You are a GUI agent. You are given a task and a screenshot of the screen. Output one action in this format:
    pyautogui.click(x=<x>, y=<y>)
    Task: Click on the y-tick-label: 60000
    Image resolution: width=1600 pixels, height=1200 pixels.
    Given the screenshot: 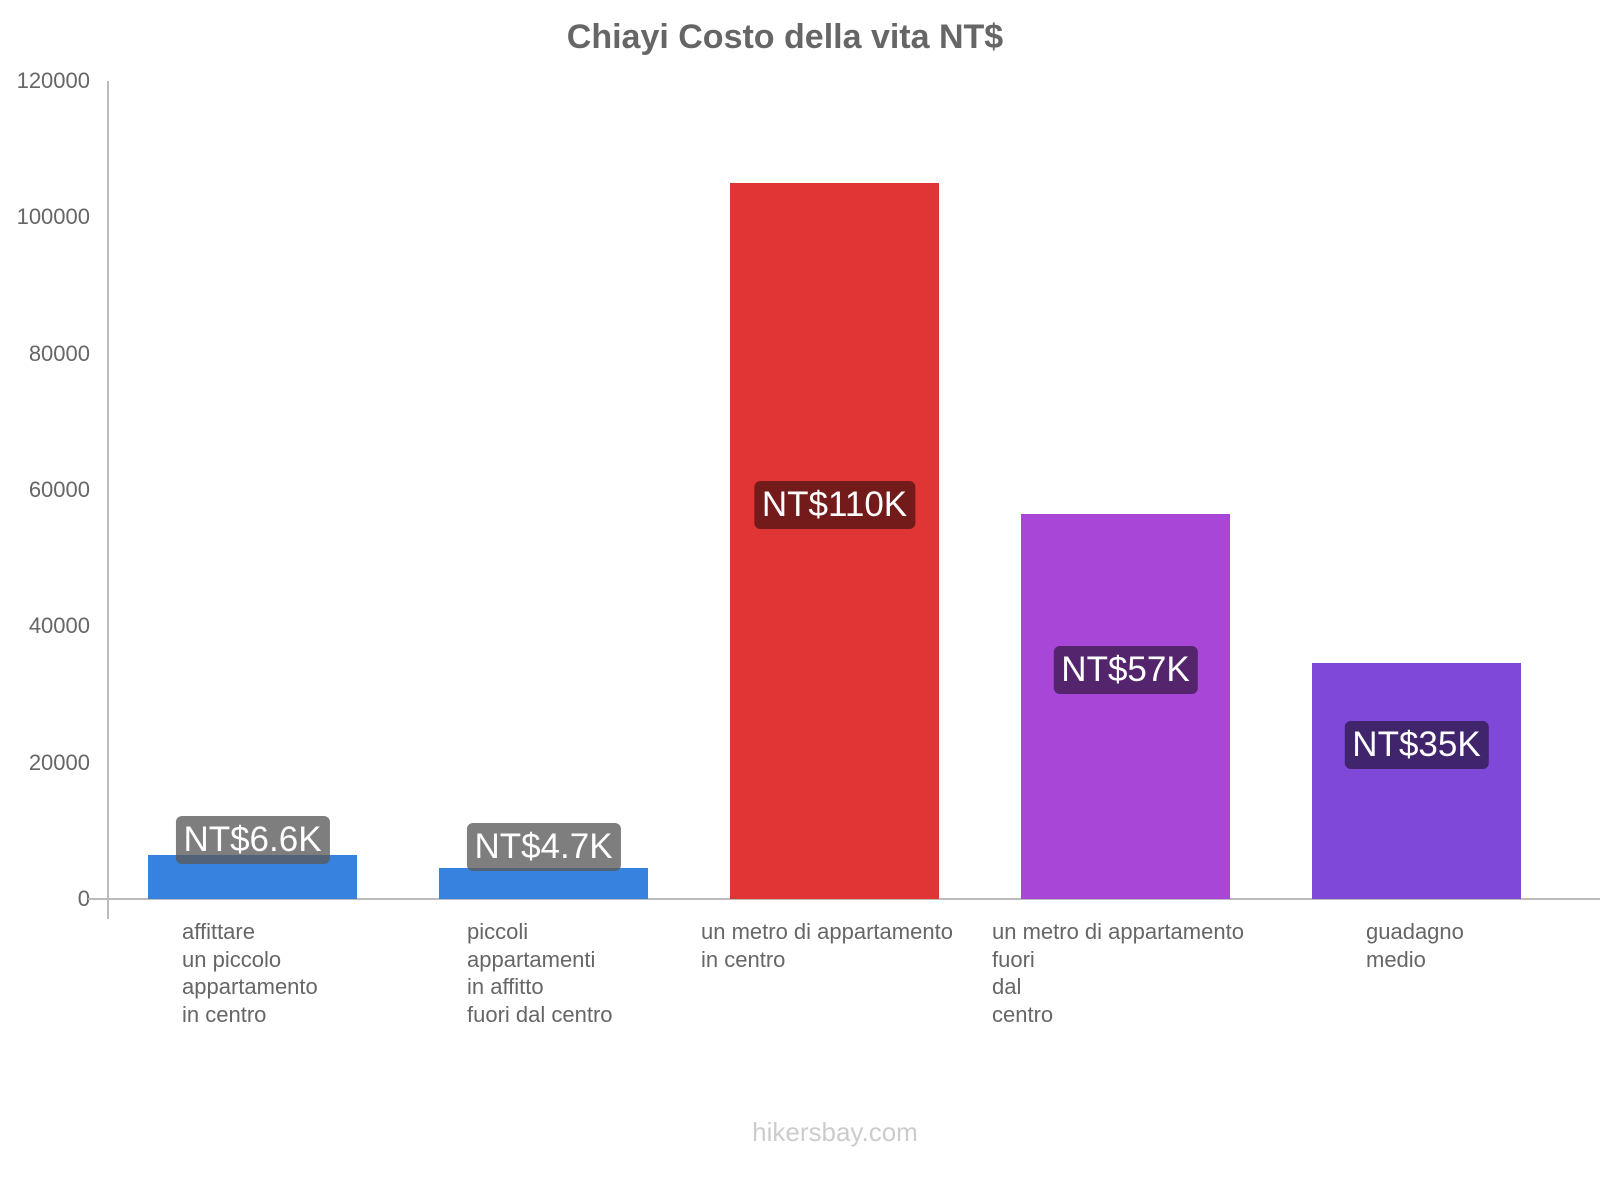 What is the action you would take?
    pyautogui.click(x=59, y=489)
    